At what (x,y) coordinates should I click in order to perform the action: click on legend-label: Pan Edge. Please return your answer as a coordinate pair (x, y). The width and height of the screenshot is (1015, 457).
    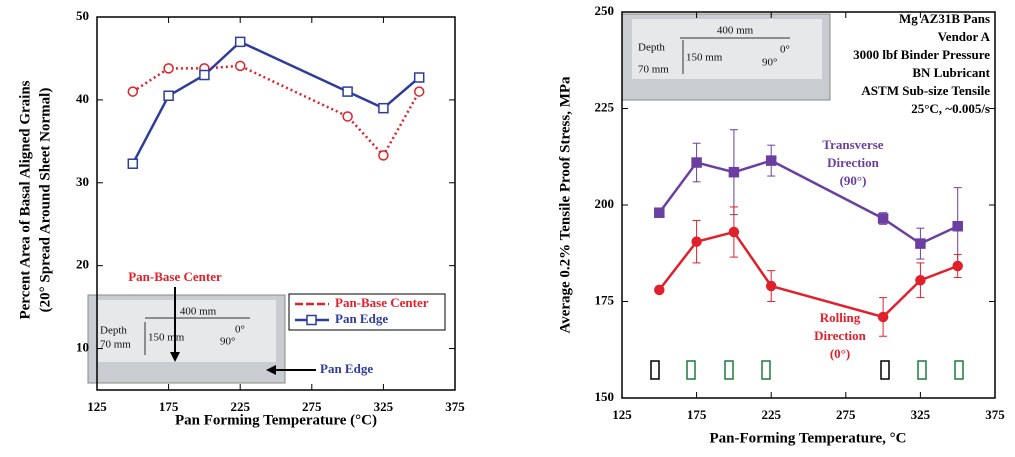
    Looking at the image, I should click on (361, 318).